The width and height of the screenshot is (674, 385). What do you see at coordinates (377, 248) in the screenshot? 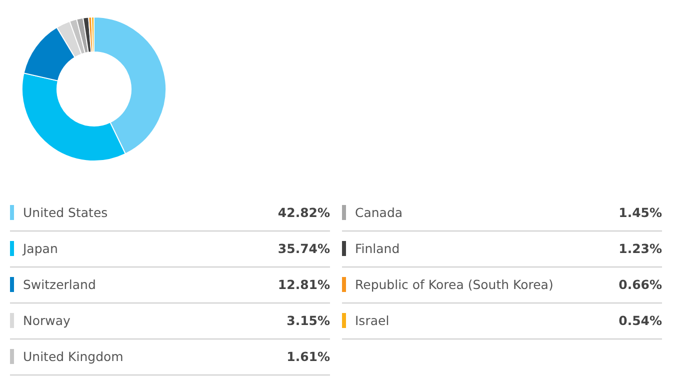
I see `legend-label: Finland` at bounding box center [377, 248].